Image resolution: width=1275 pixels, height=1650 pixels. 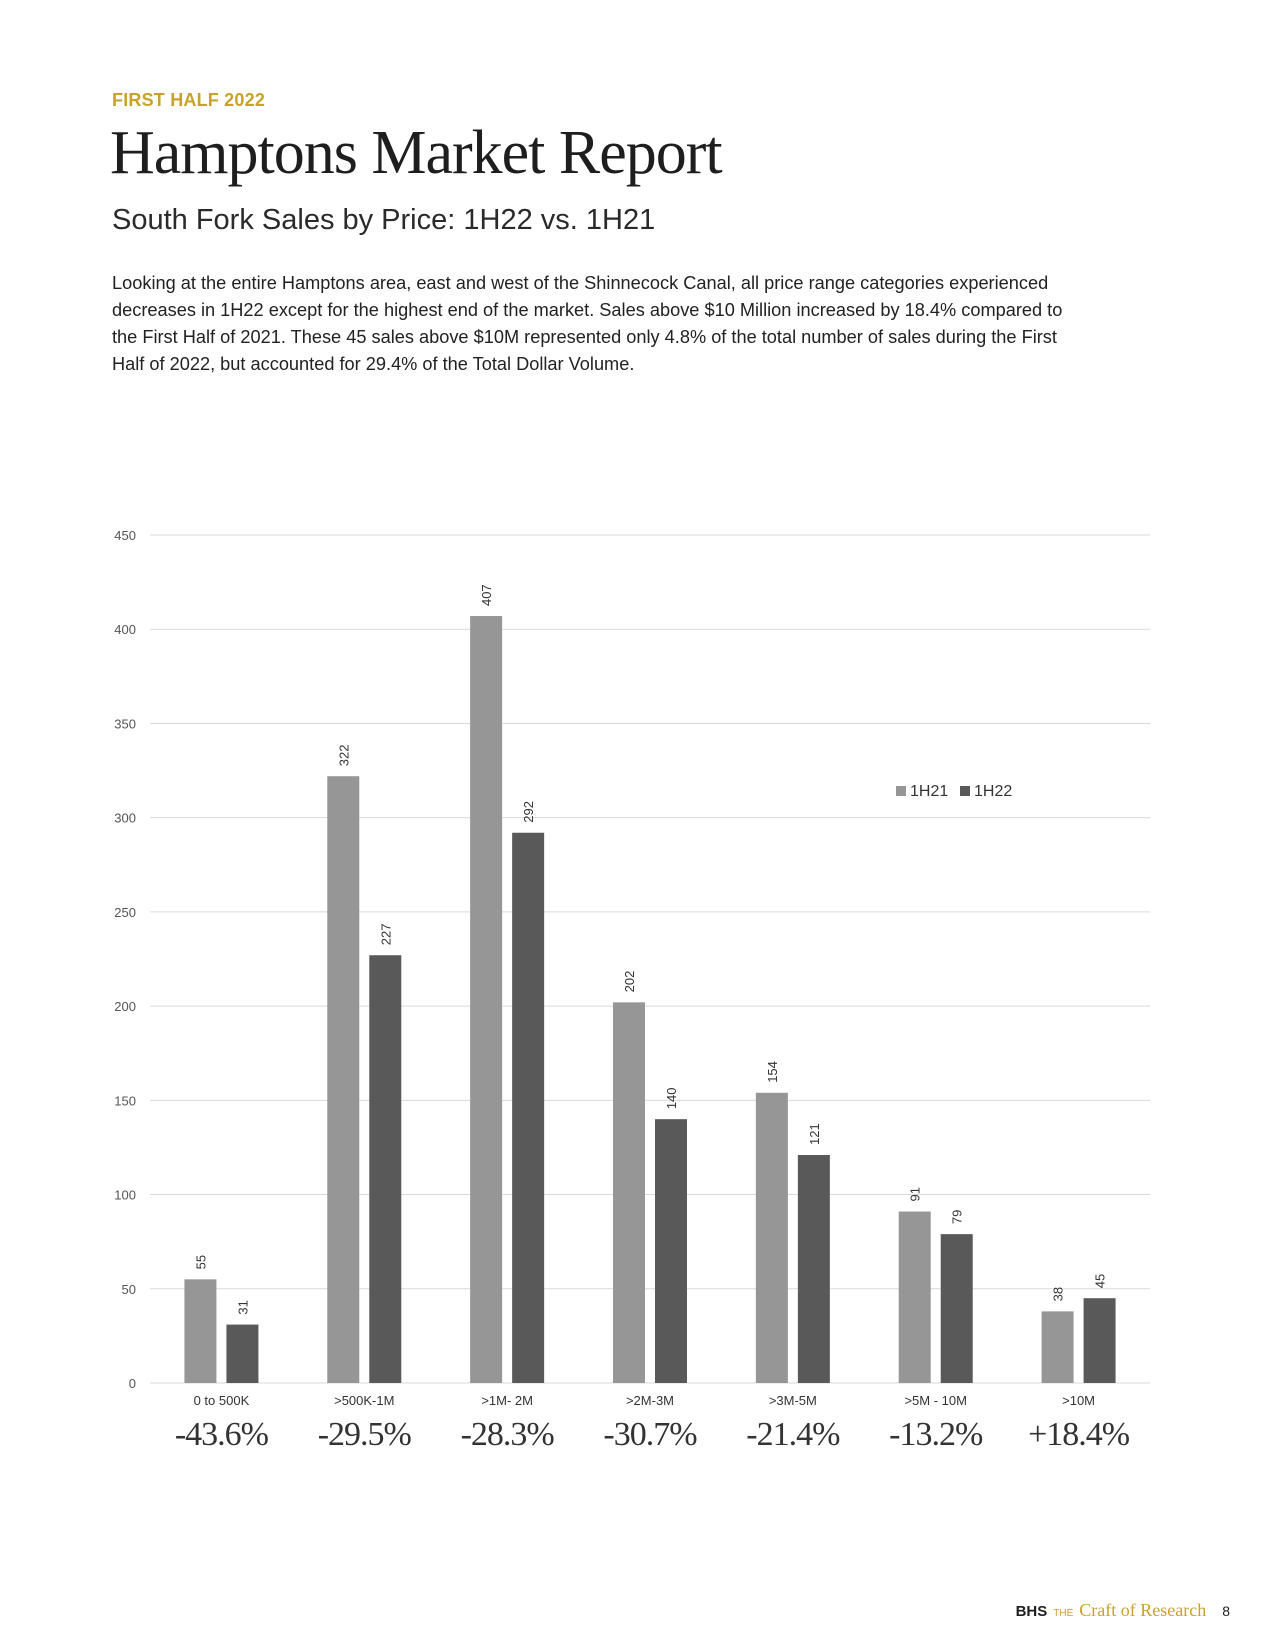 I want to click on legend-label: 1H21, so click(x=929, y=791).